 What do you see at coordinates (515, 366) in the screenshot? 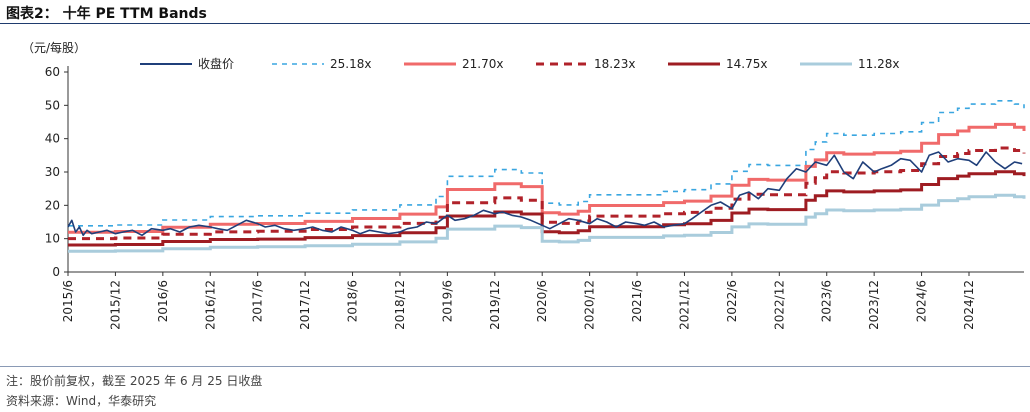
I see `footer-rule` at bounding box center [515, 366].